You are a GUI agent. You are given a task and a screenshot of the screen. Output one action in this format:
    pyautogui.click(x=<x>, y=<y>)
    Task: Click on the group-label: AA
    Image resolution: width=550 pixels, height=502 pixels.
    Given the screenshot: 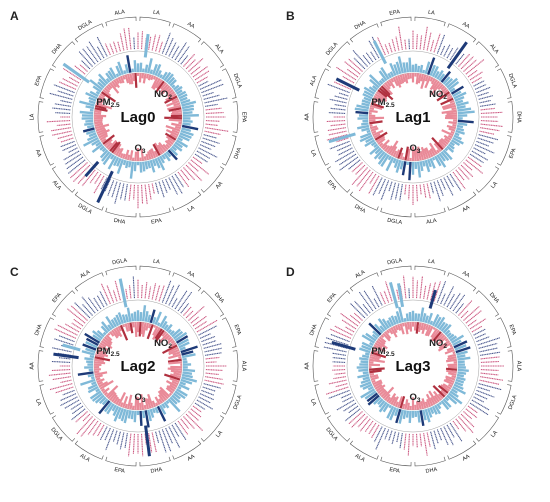 What is the action you would take?
    pyautogui.click(x=307, y=117)
    